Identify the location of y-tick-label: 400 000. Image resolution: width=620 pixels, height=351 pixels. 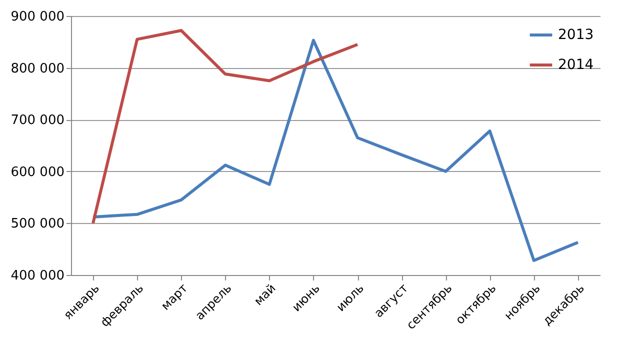
(37, 276).